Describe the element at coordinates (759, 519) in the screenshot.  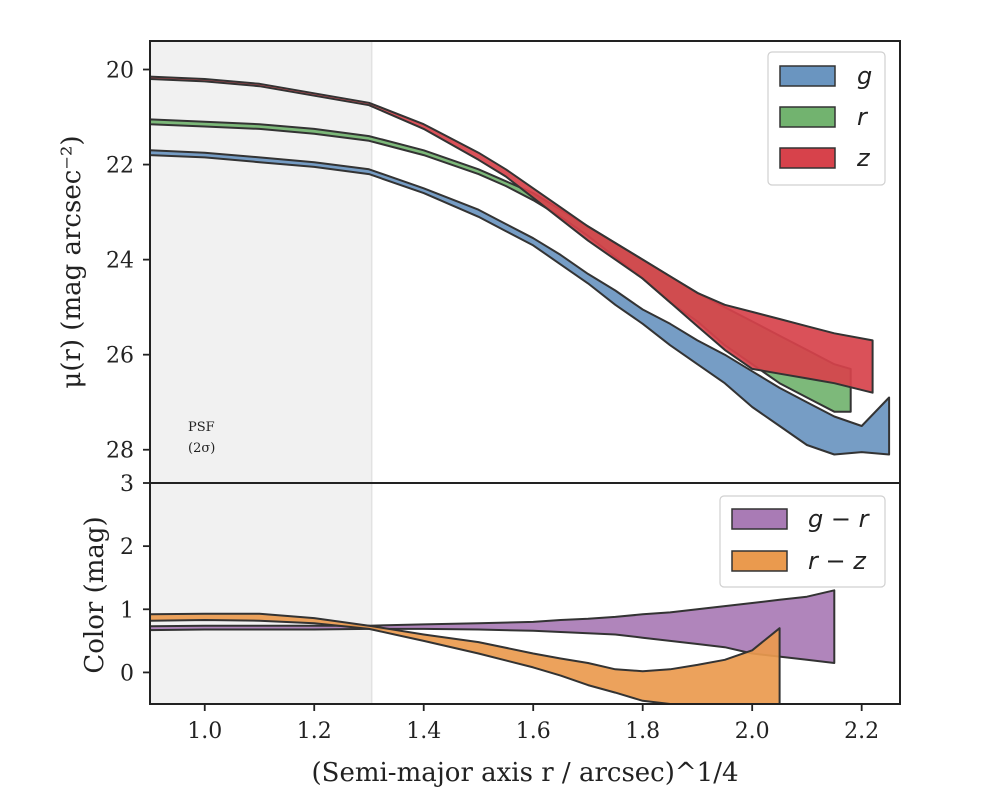
I see `legend-swatch-g-r` at that location.